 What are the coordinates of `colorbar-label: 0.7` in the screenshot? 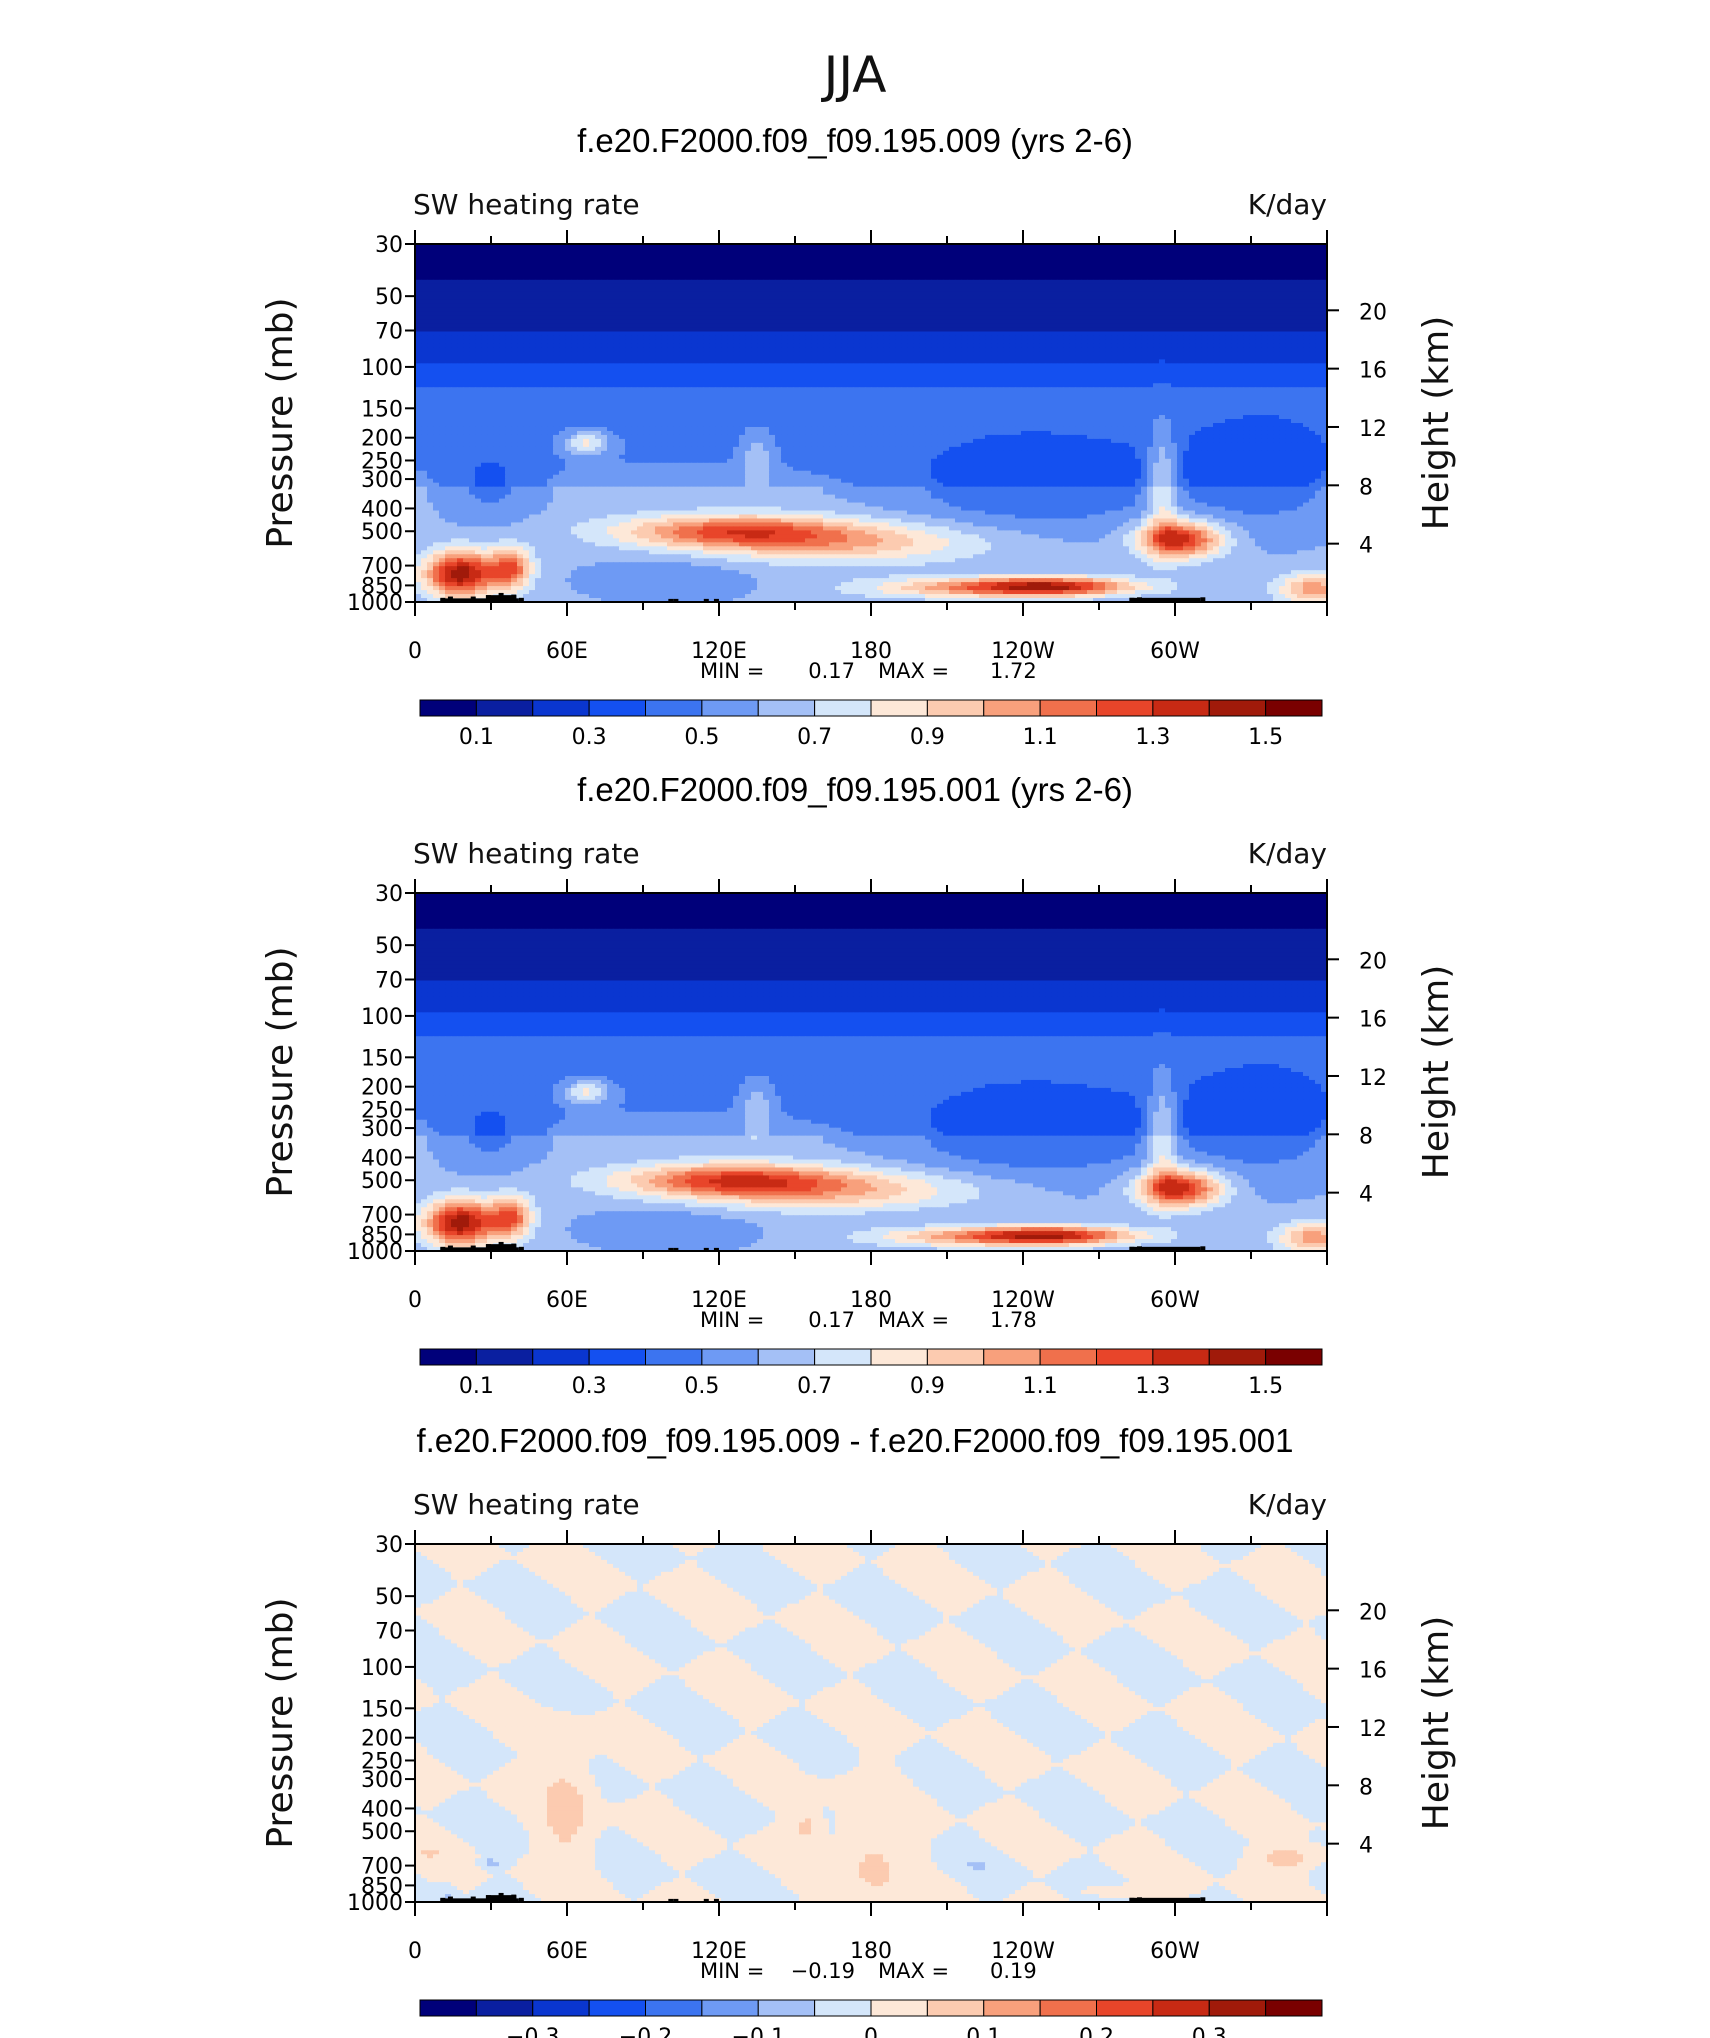 It's located at (814, 737).